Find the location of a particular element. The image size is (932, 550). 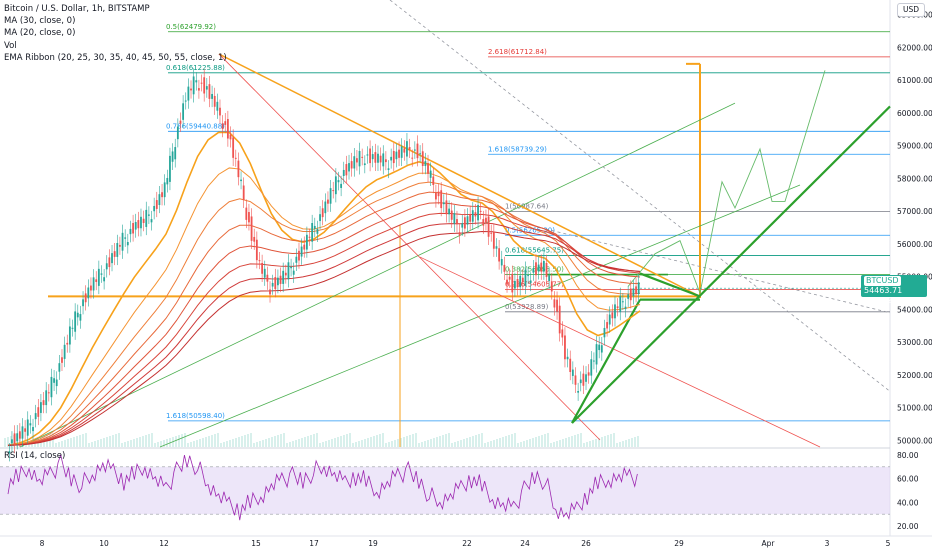

x-tick-label: 22 is located at coordinates (467, 543).